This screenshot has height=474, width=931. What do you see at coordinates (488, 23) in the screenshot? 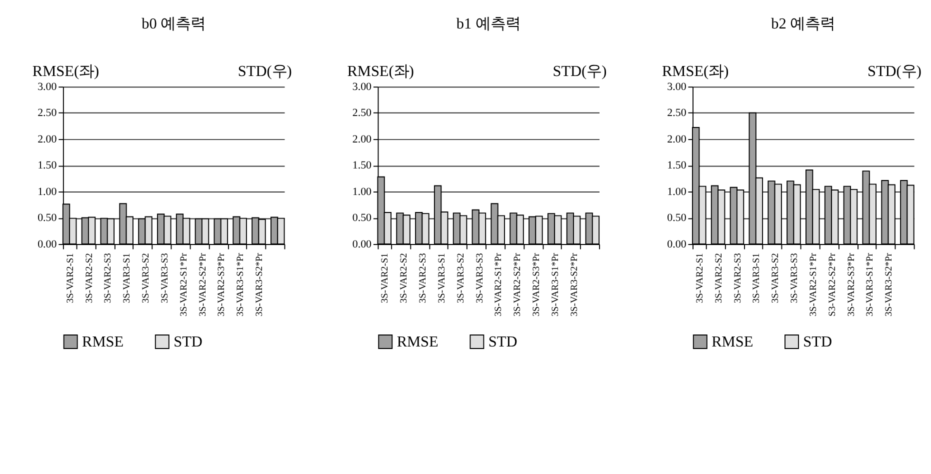
I see `chart-title: b1 예측력` at bounding box center [488, 23].